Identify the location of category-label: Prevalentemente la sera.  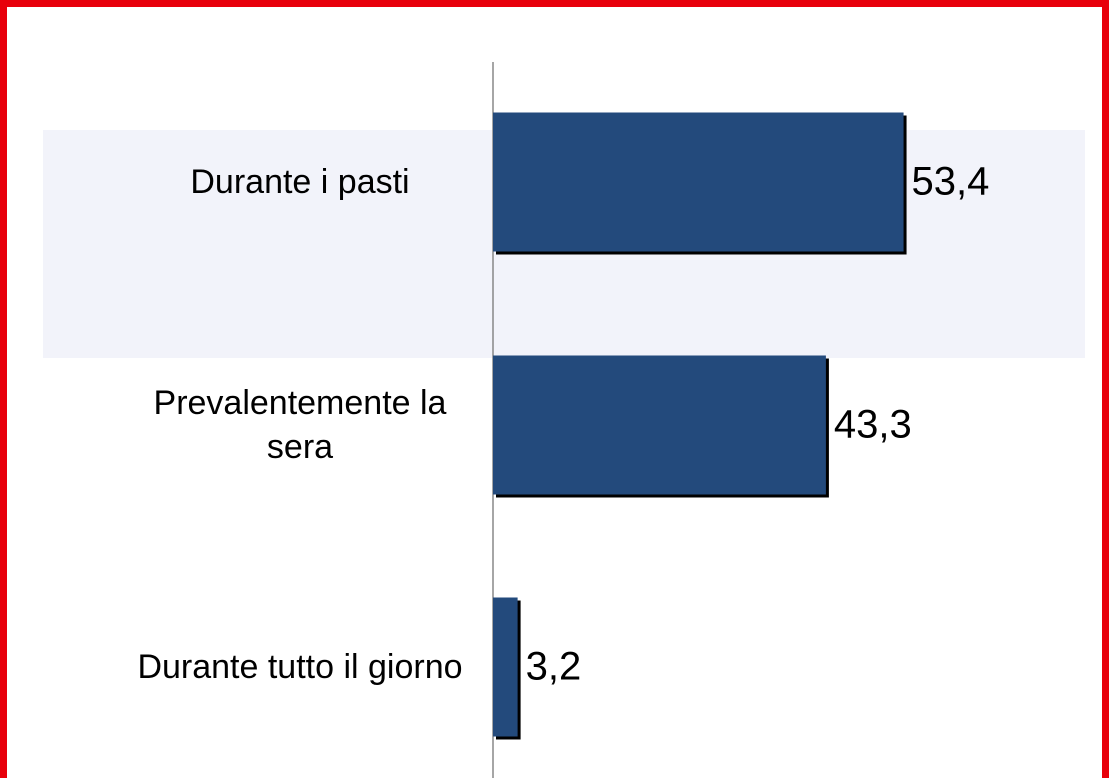
(300, 425).